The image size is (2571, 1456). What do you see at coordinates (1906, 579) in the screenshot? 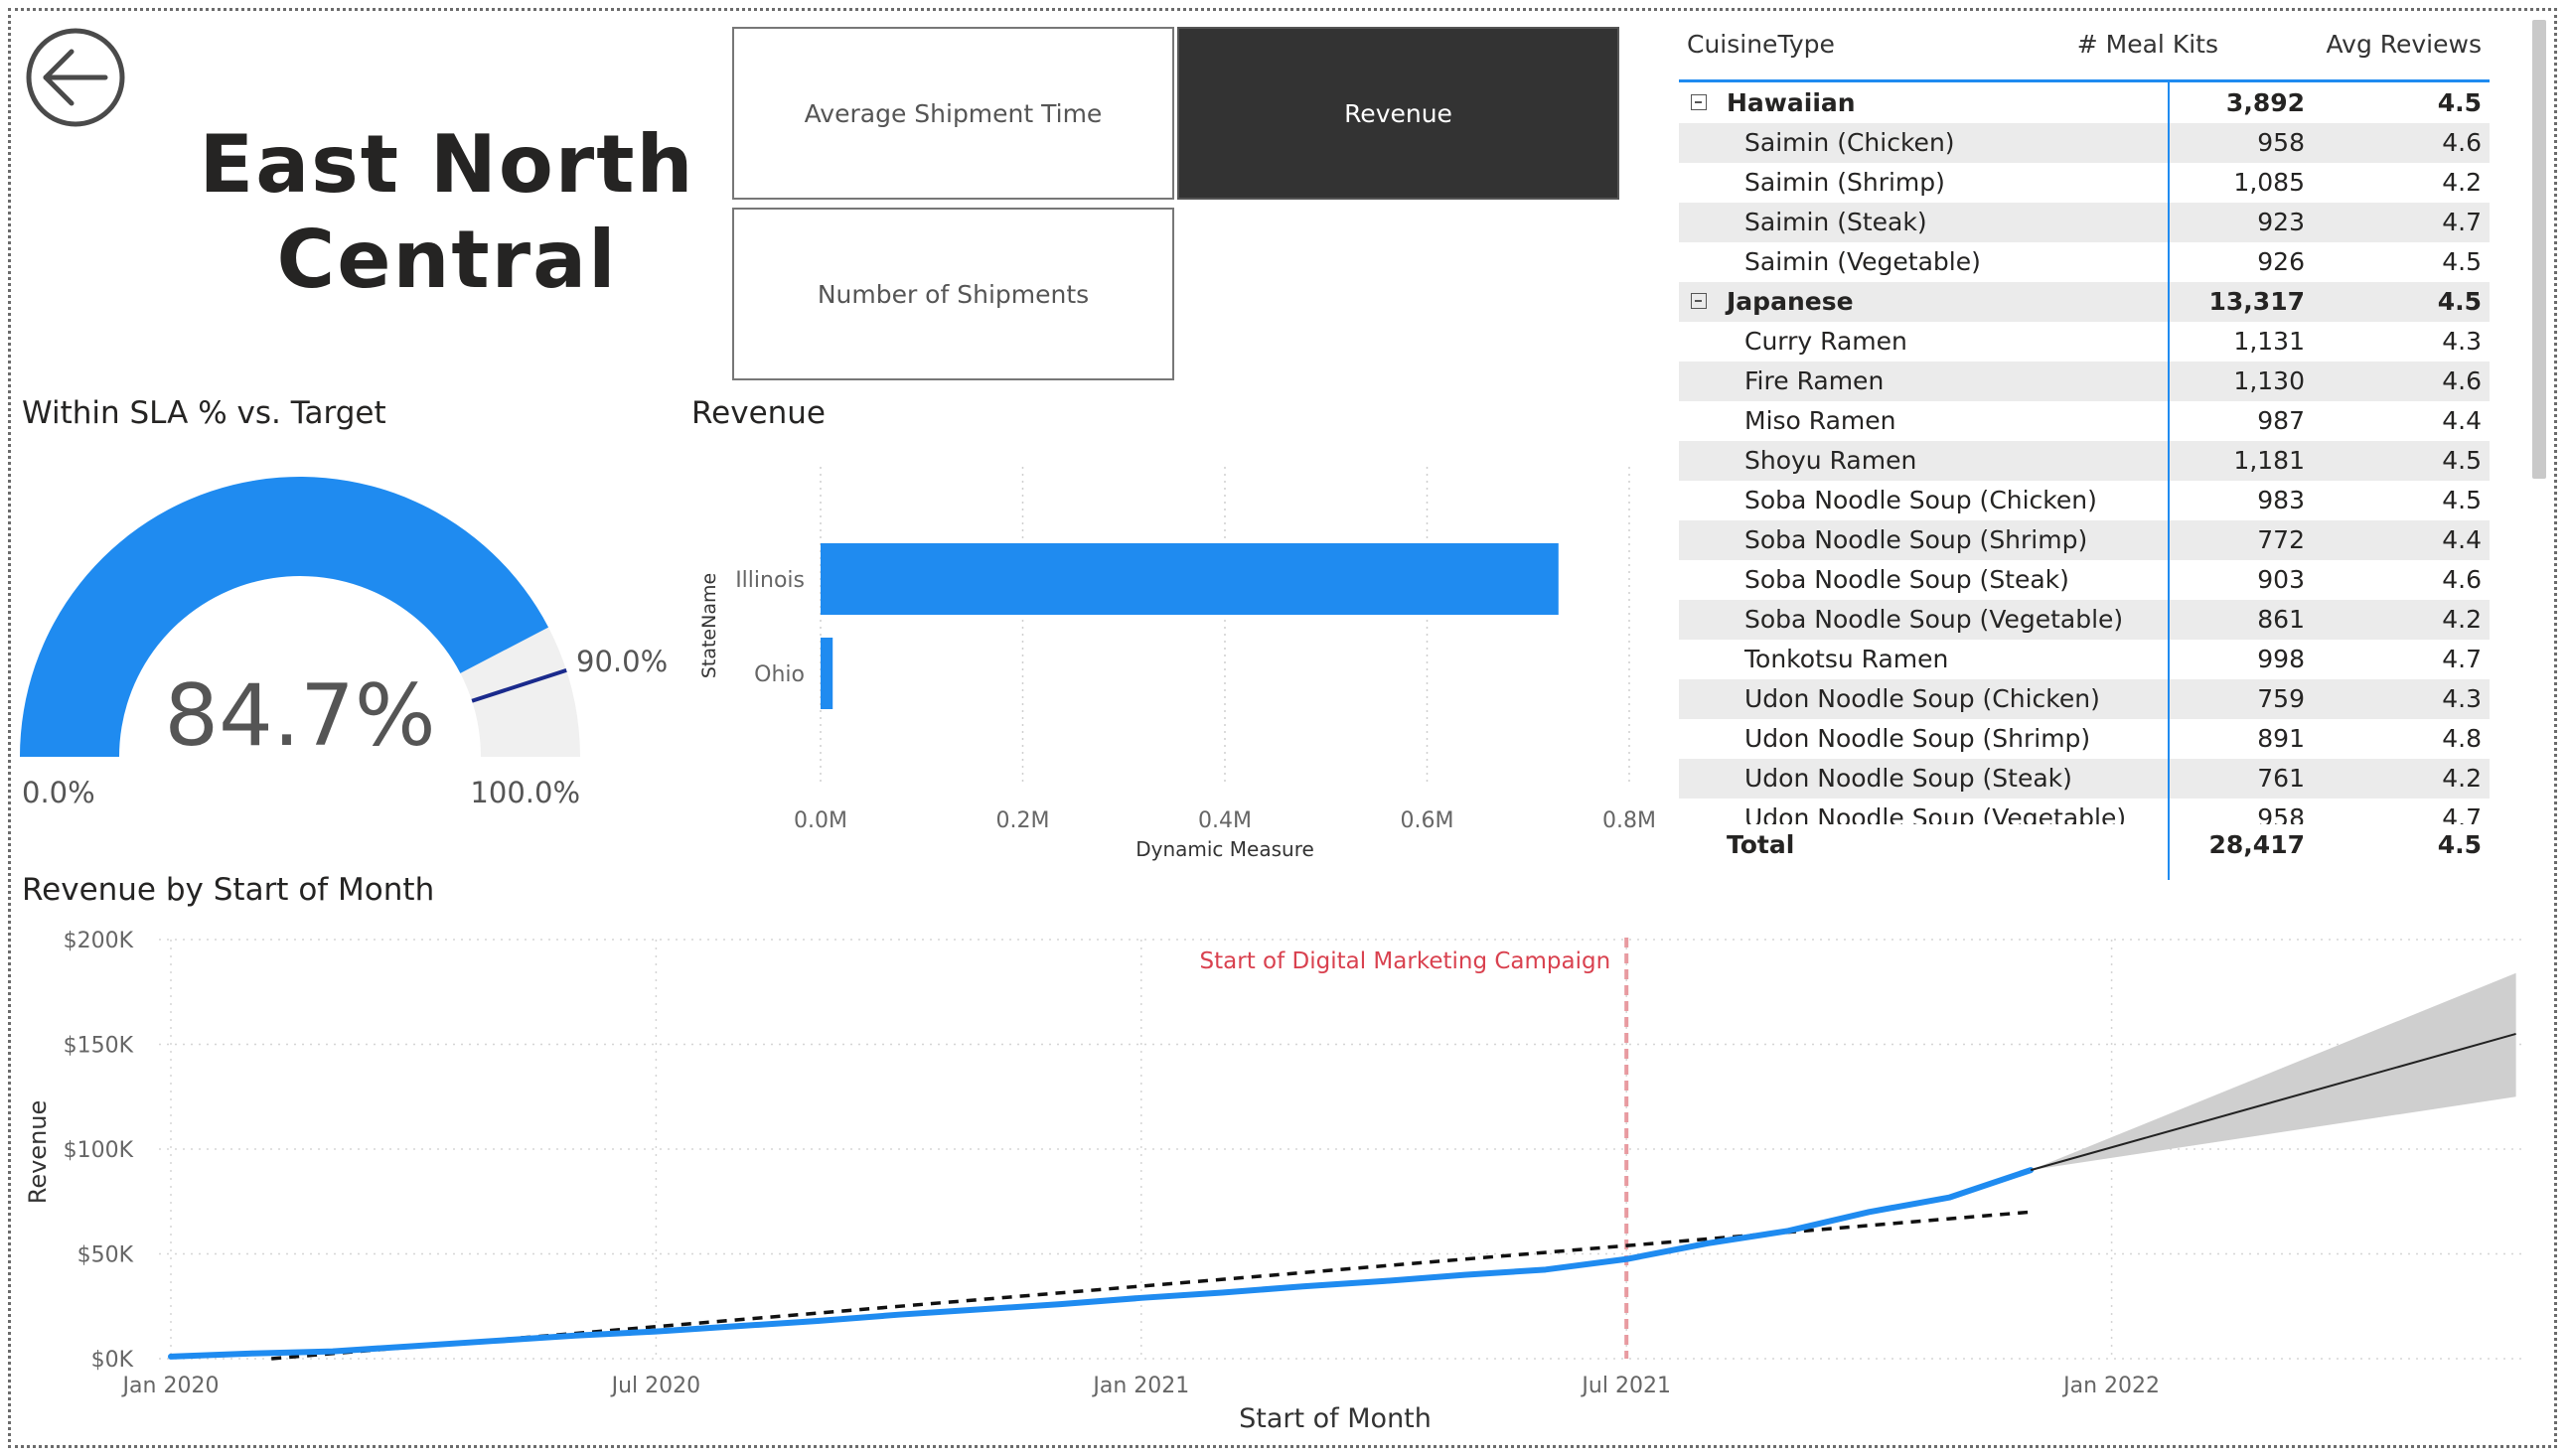
I see `matrix-cell-cuisine: Soba Noodle Soup (Steak)` at bounding box center [1906, 579].